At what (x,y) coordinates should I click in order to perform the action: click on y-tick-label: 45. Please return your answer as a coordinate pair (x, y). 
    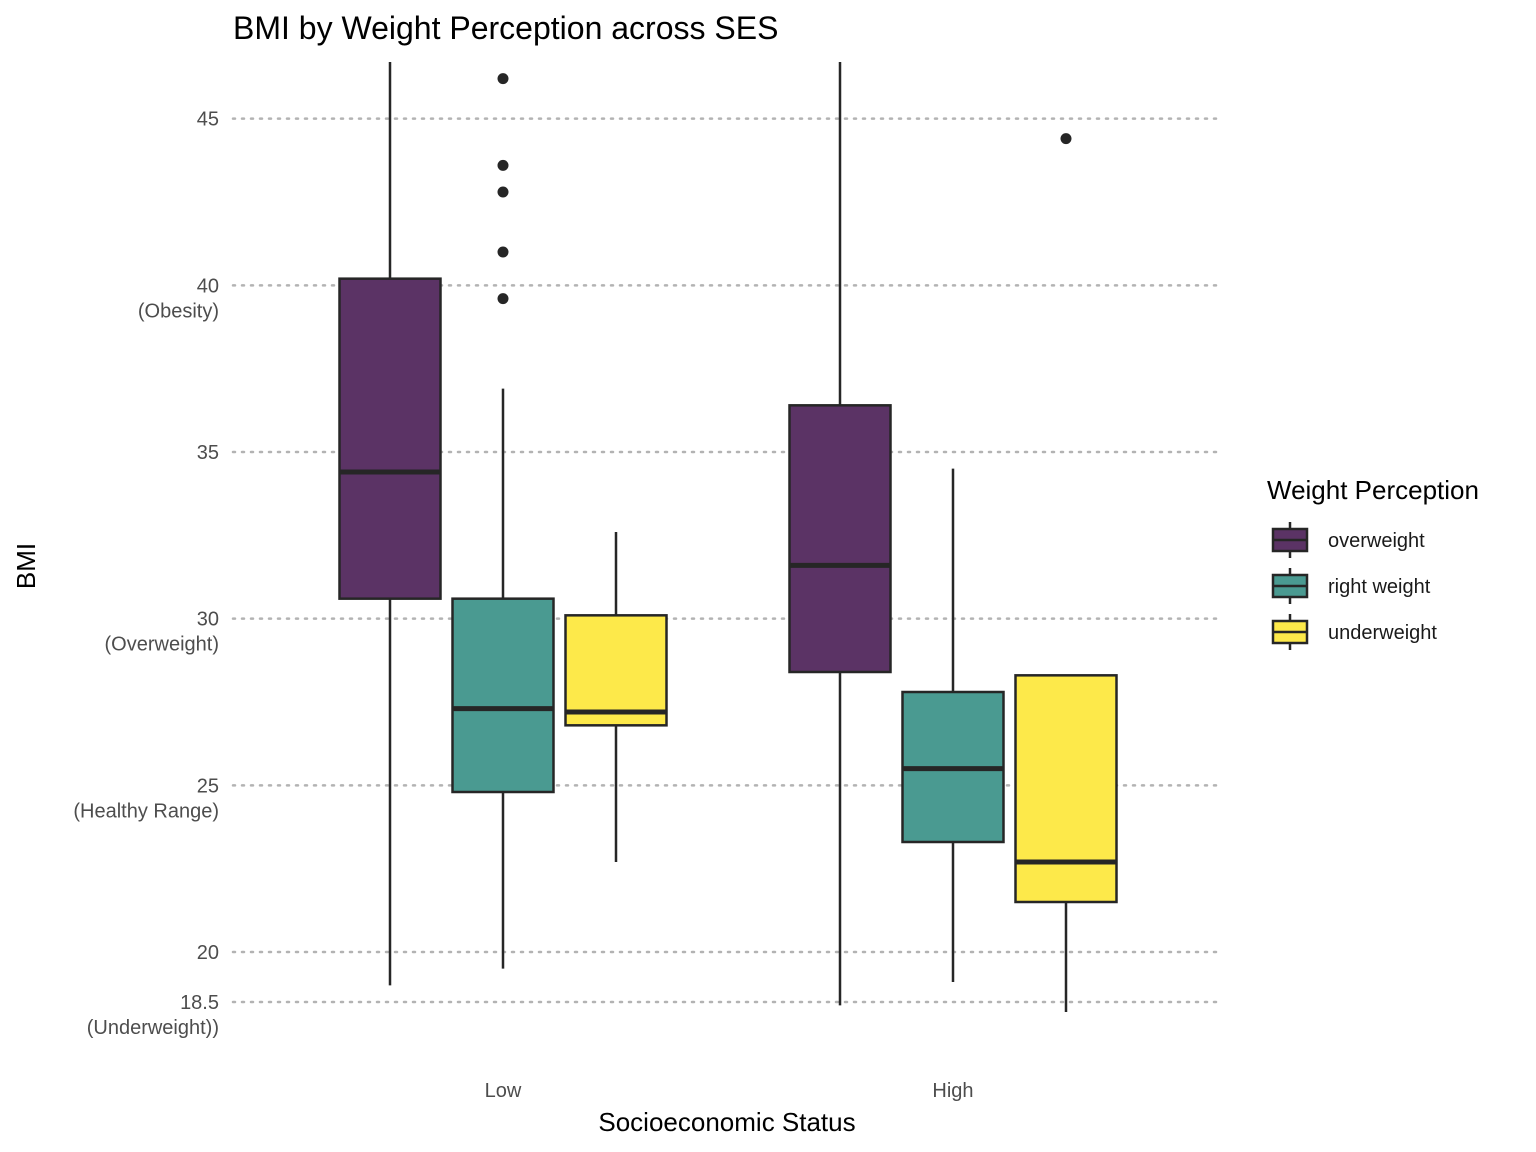
    Looking at the image, I should click on (208, 120).